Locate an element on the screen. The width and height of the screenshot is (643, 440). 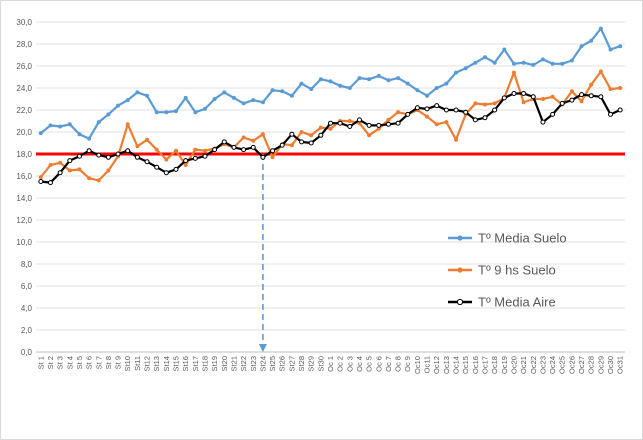
y-tick-label: 2,0 is located at coordinates (27, 330).